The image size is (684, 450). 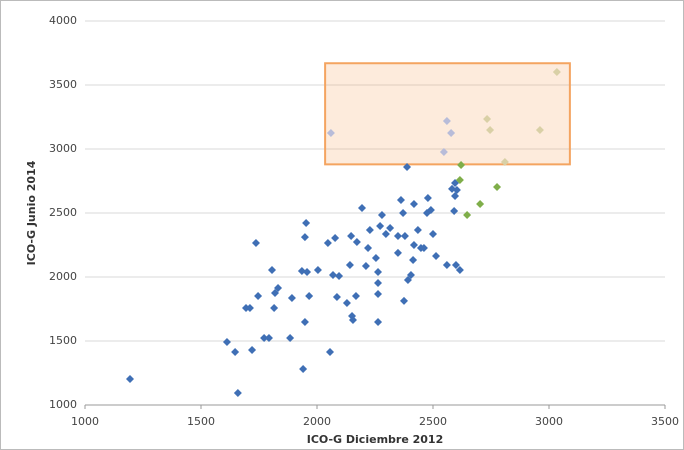 What do you see at coordinates (63, 148) in the screenshot?
I see `y-tick-label: 3000` at bounding box center [63, 148].